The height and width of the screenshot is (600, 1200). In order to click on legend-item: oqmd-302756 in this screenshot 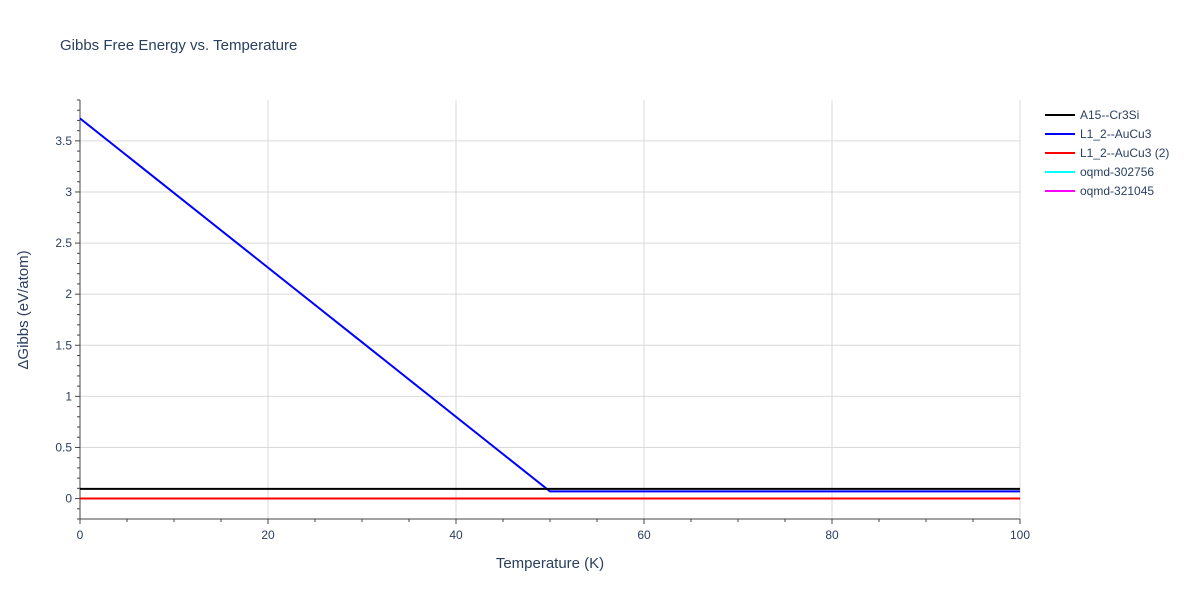, I will do `click(1099, 172)`.